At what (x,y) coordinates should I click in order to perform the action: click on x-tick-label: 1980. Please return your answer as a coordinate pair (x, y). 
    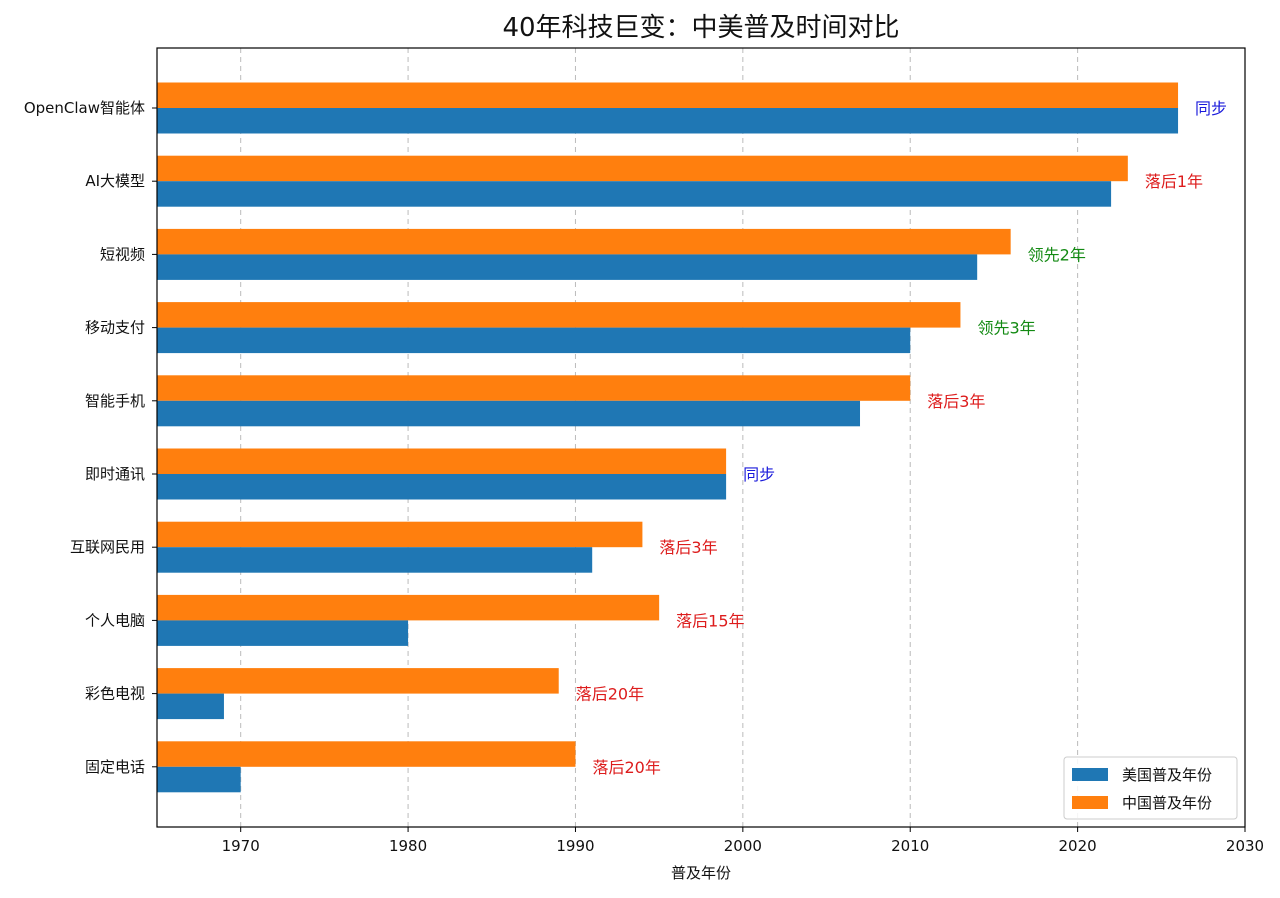
    Looking at the image, I should click on (408, 846).